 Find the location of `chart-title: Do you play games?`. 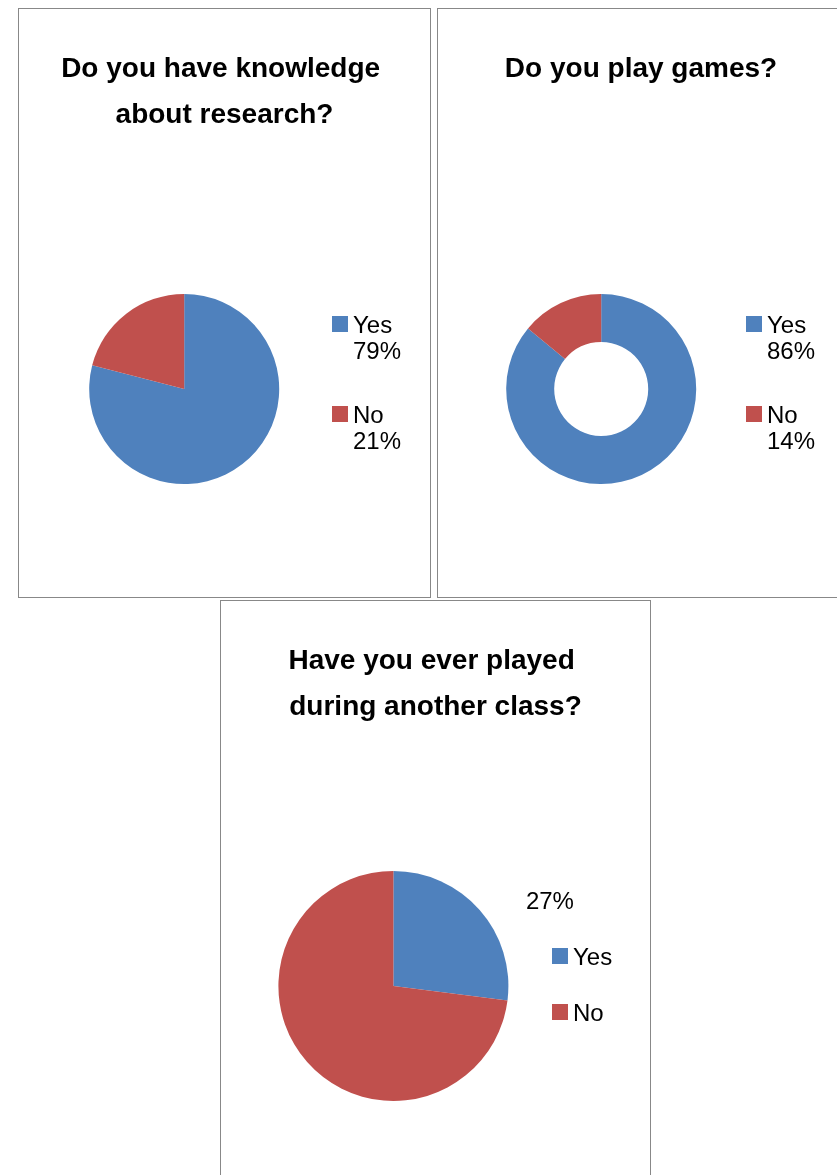

chart-title: Do you play games? is located at coordinates (641, 67).